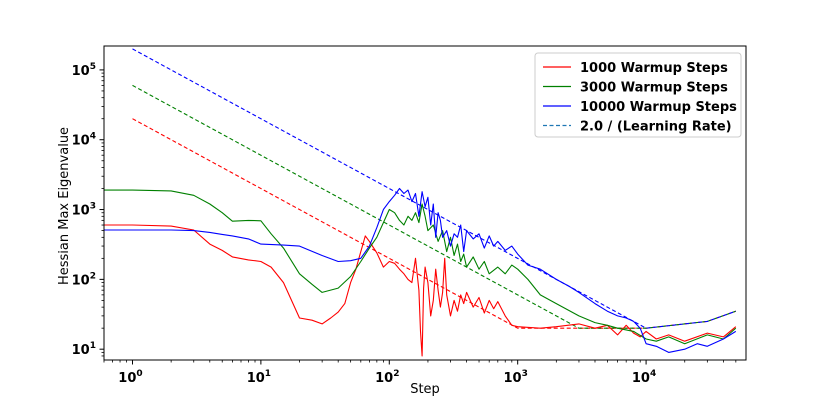  I want to click on x-tick-label: 103, so click(516, 377).